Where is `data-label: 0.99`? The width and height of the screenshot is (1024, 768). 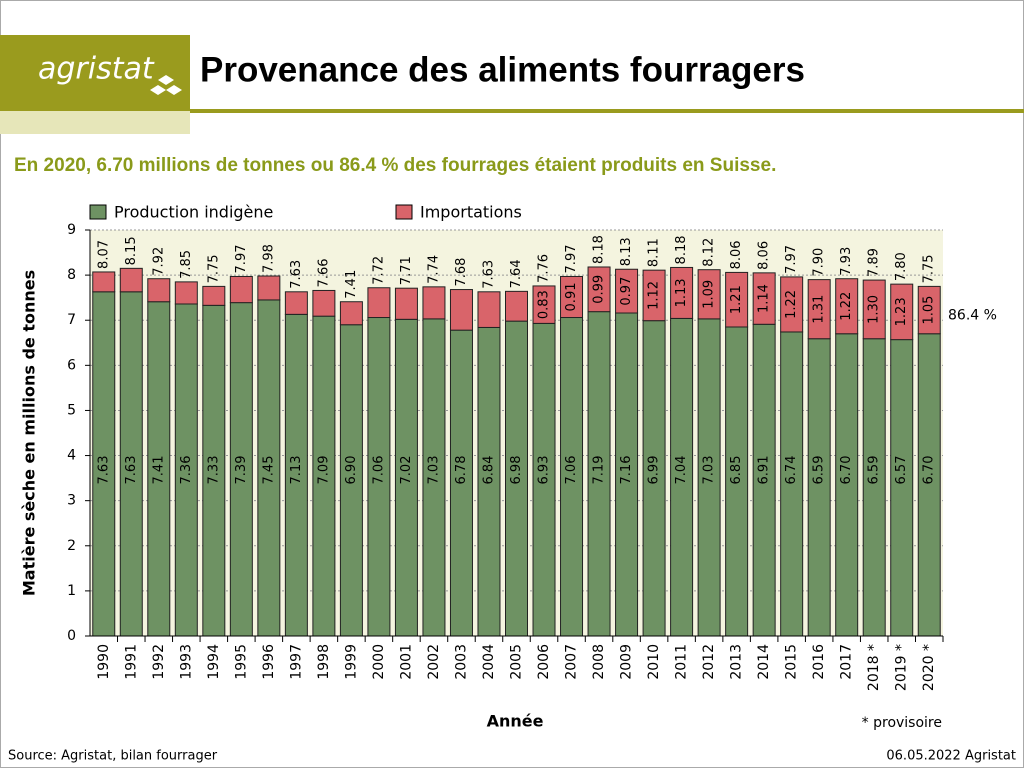
data-label: 0.99 is located at coordinates (599, 289).